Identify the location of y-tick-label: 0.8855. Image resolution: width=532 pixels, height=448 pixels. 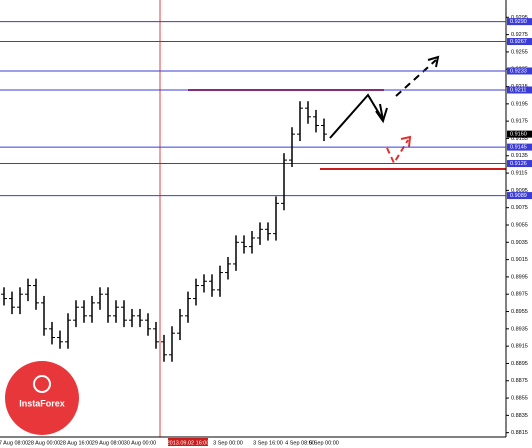
(519, 399).